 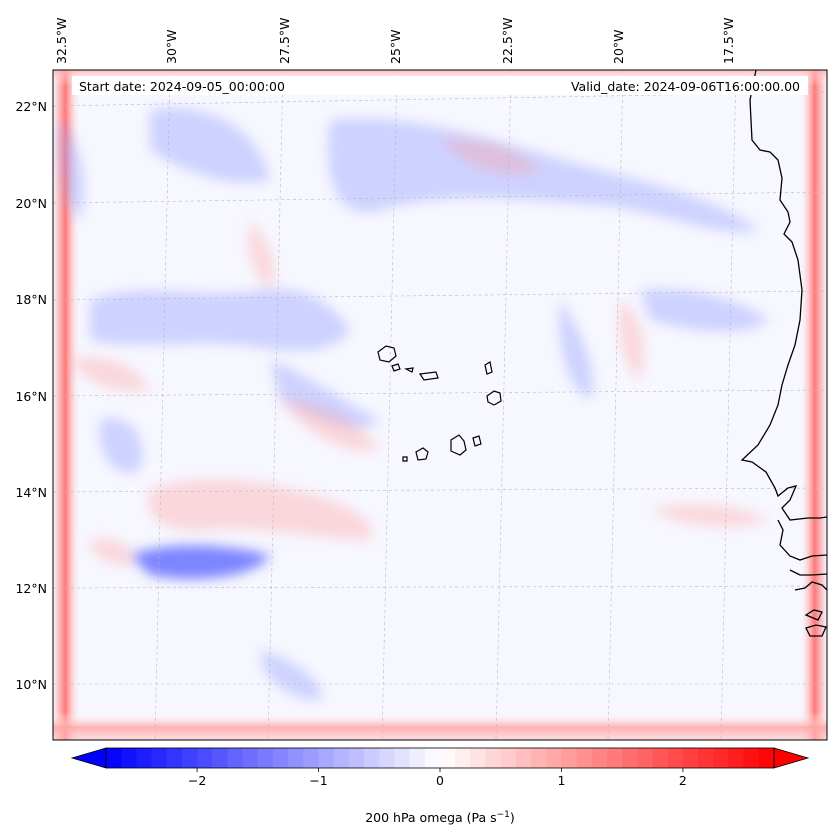 I want to click on colorbar-label-exponent: −1, so click(x=503, y=815).